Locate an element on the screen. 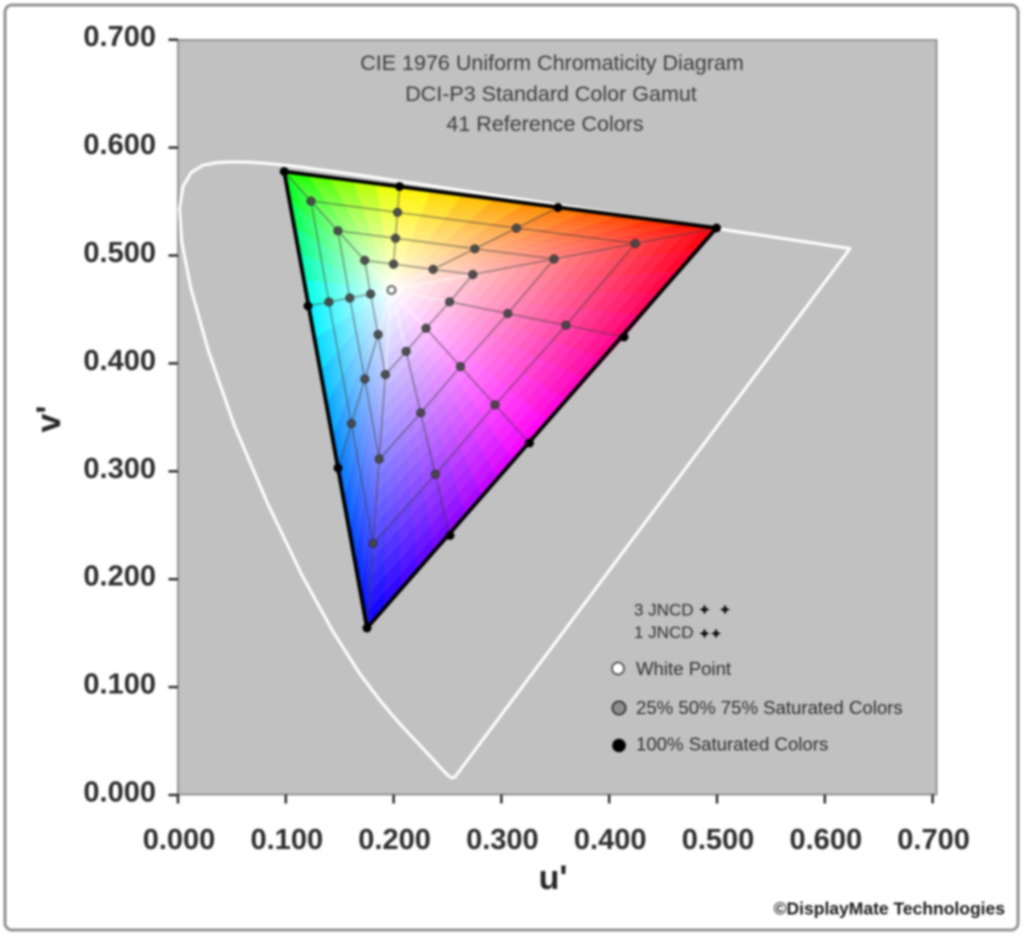  svg-text: v' is located at coordinates (49, 419).